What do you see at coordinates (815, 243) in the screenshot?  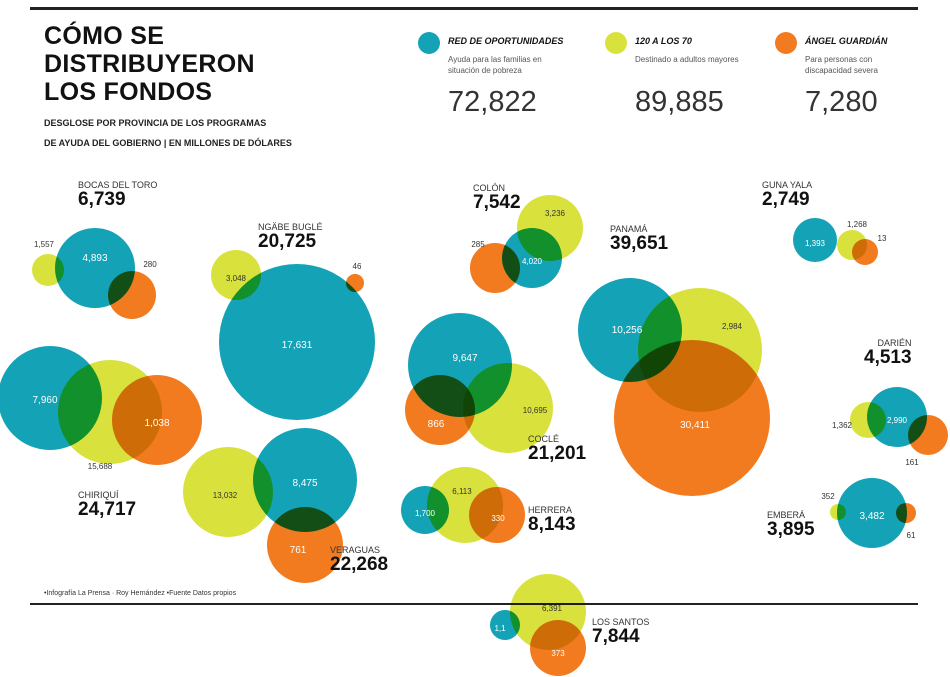 I see `teal-value-label: 1,393` at bounding box center [815, 243].